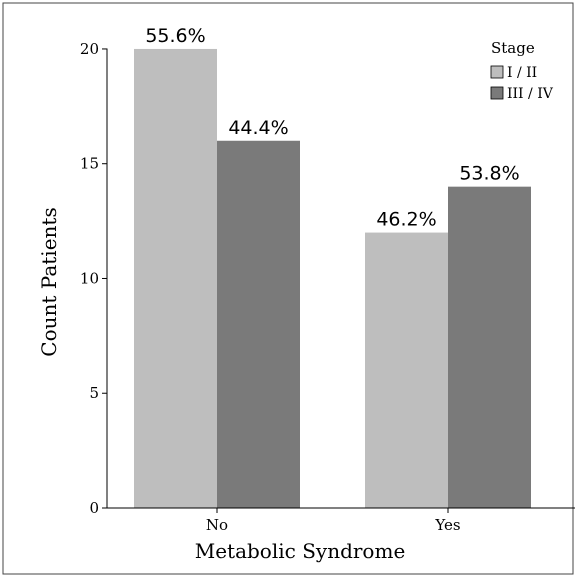  I want to click on x-tick-label: No, so click(217, 525).